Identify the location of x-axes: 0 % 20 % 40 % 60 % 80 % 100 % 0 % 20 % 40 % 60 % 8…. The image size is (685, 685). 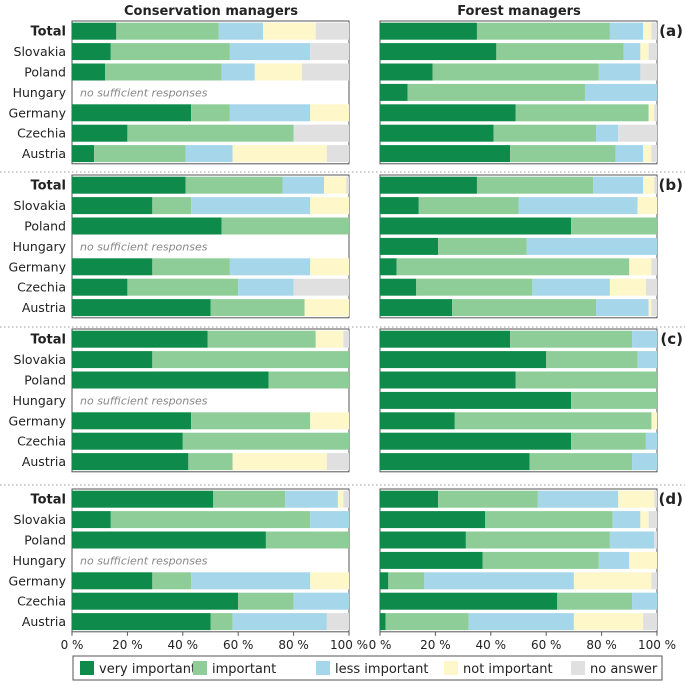
(368, 641).